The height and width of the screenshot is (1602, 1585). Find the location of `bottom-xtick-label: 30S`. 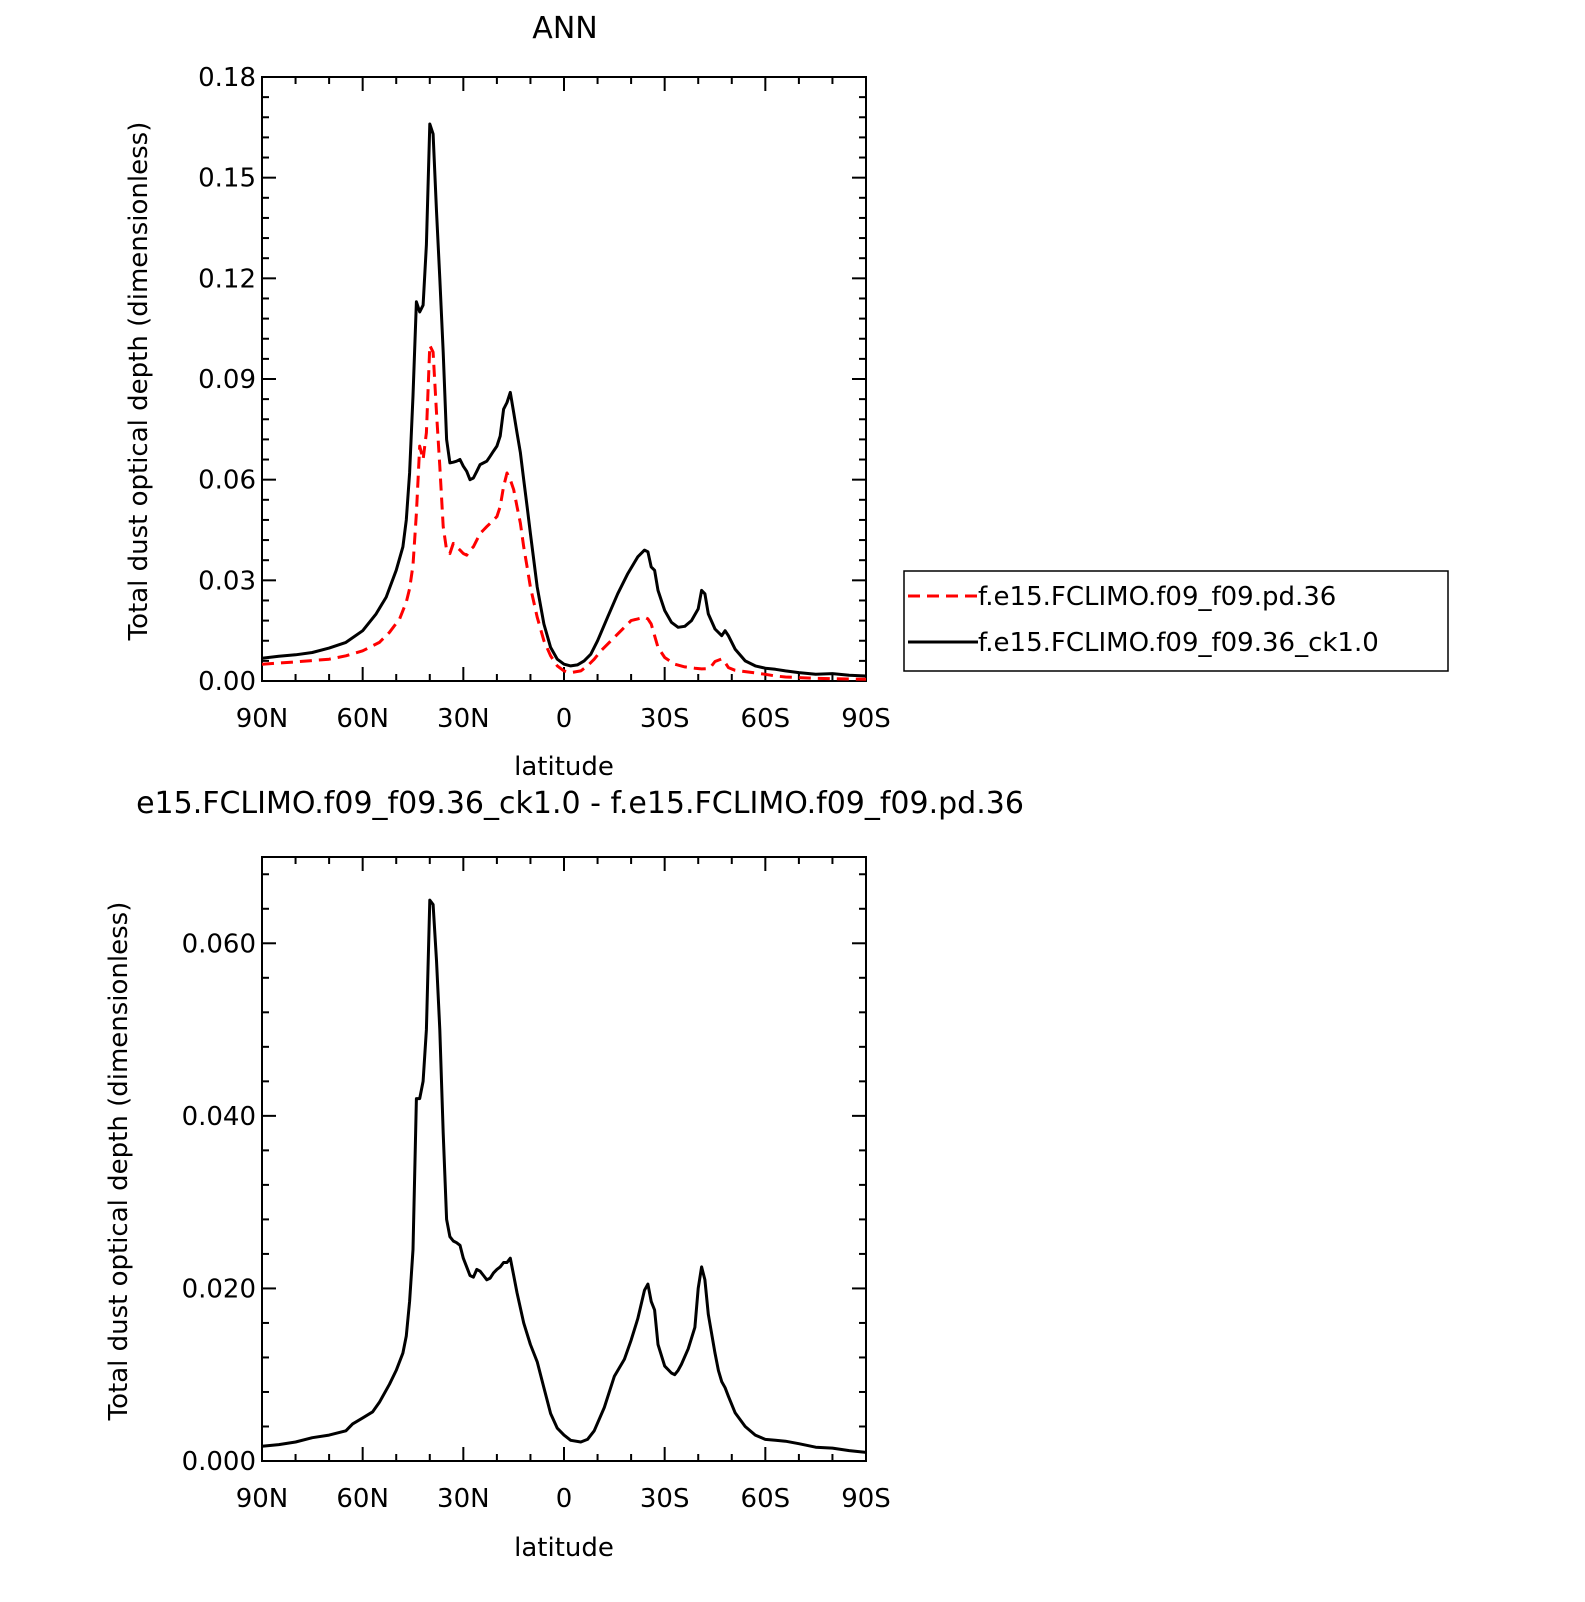

bottom-xtick-label: 30S is located at coordinates (665, 1499).